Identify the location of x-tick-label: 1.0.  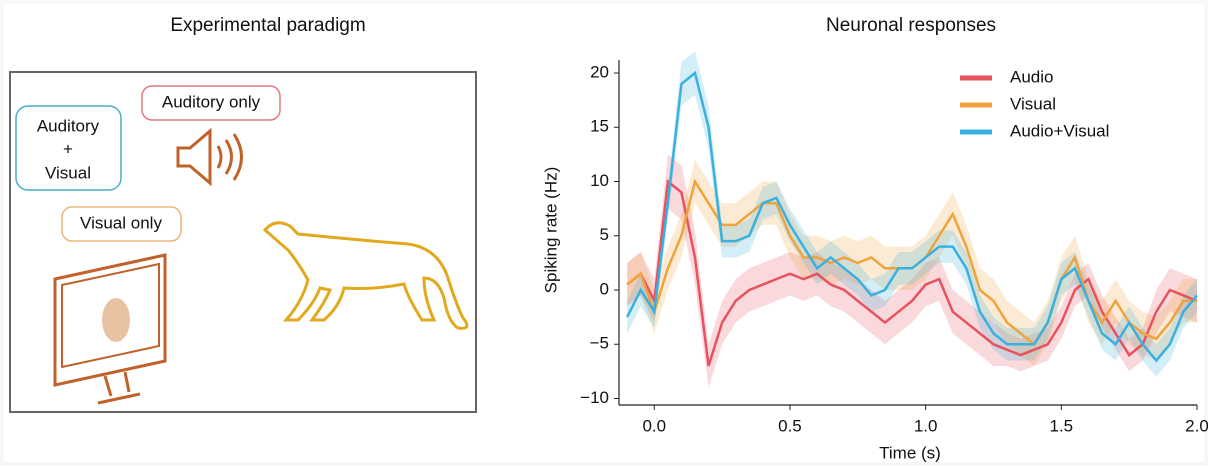
(926, 425).